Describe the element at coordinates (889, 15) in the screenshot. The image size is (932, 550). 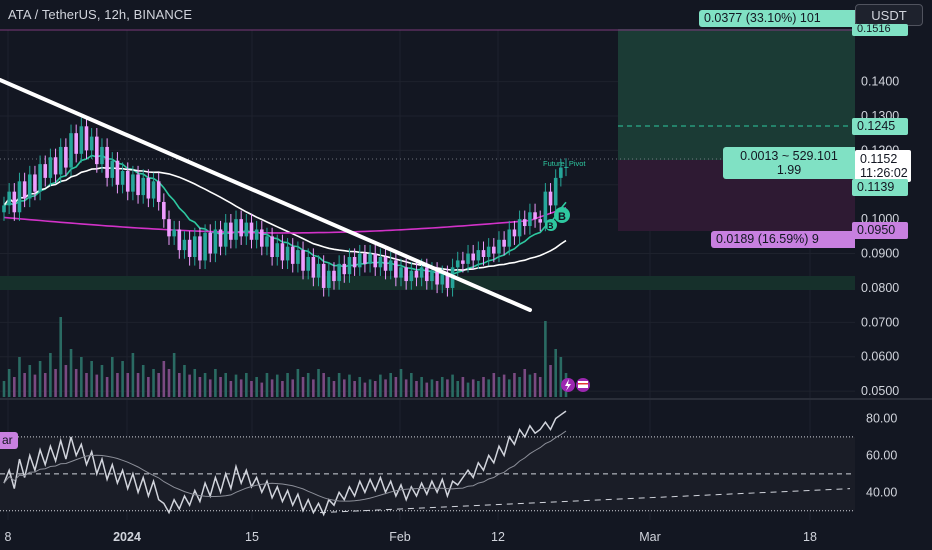
I see `currency-button: USDT` at that location.